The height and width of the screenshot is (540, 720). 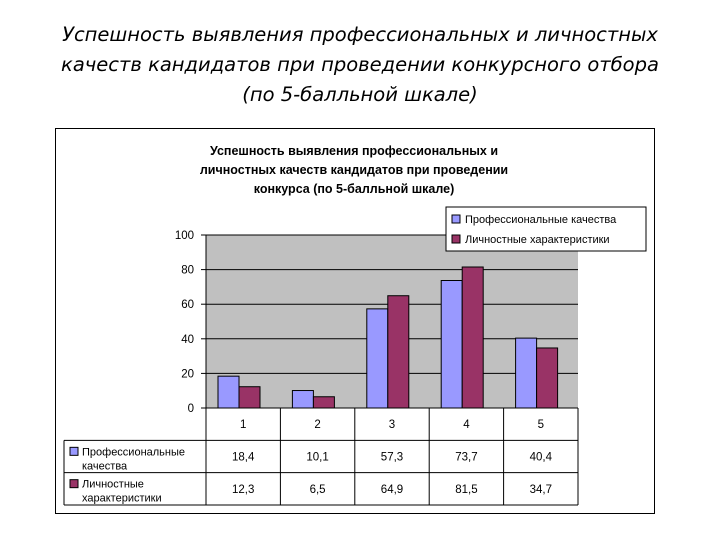 I want to click on data-label: 12,3, so click(x=243, y=490).